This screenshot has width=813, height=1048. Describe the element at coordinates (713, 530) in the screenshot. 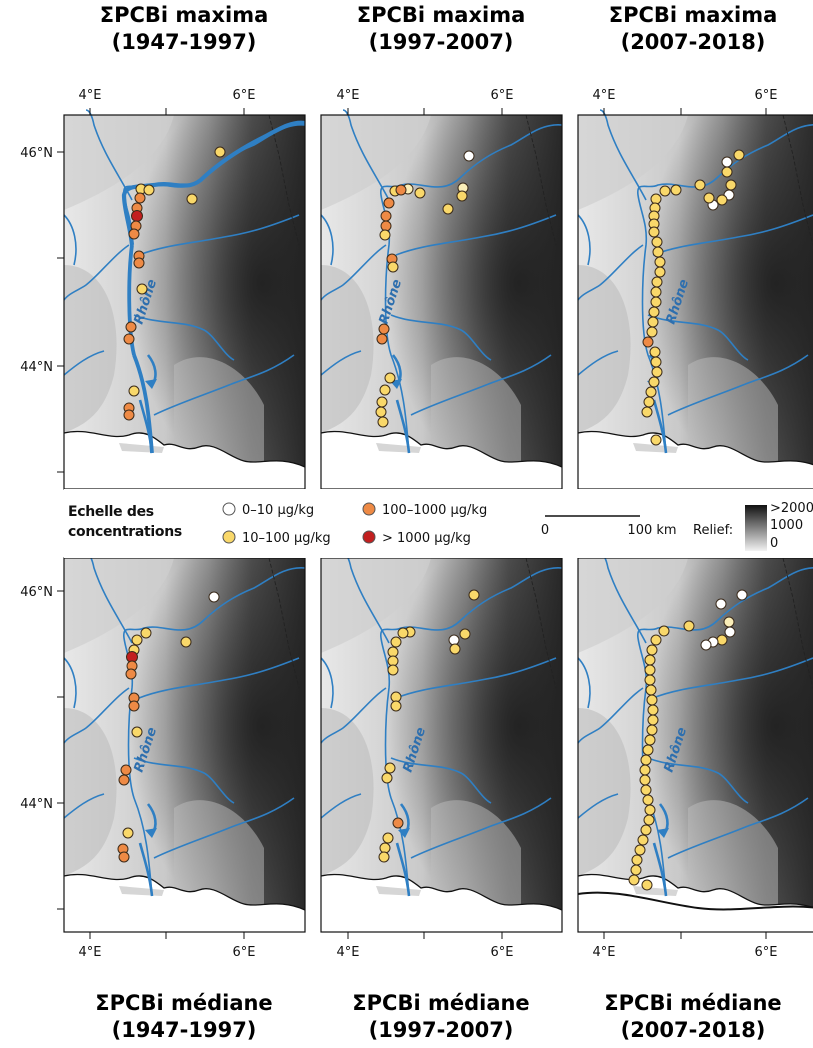

I see `relief-label: Relief:` at that location.